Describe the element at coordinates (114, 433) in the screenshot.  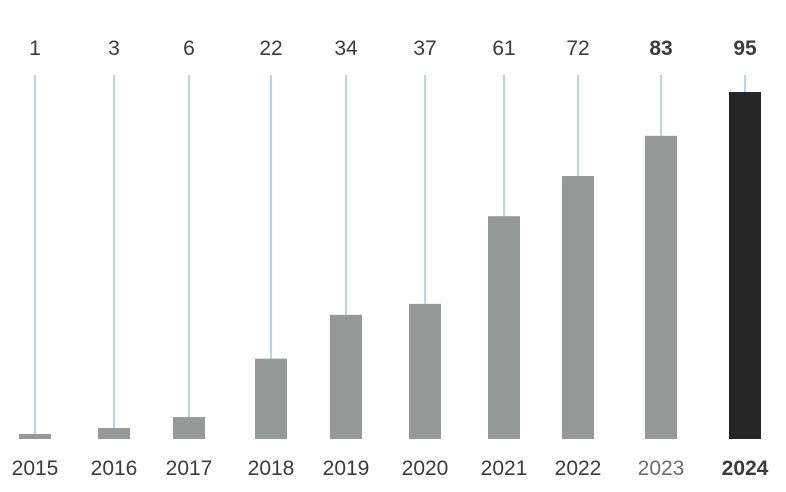
I see `bar-2016` at that location.